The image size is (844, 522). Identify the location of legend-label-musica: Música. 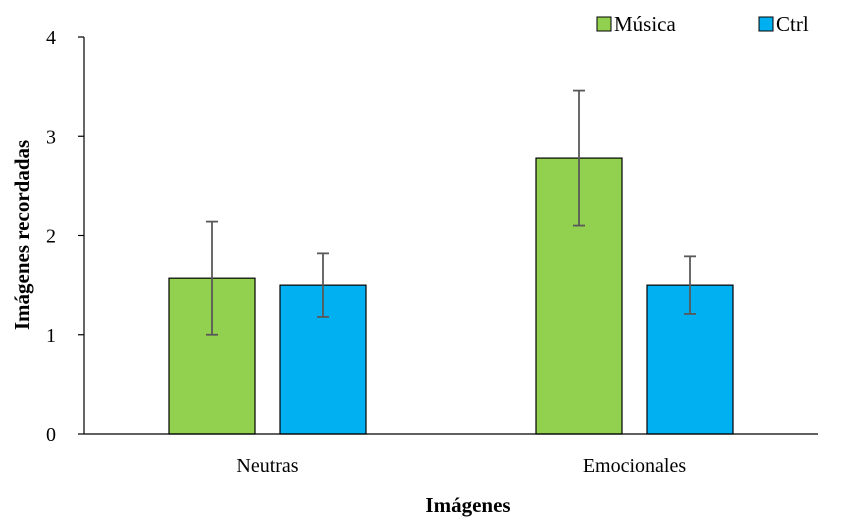
(645, 24).